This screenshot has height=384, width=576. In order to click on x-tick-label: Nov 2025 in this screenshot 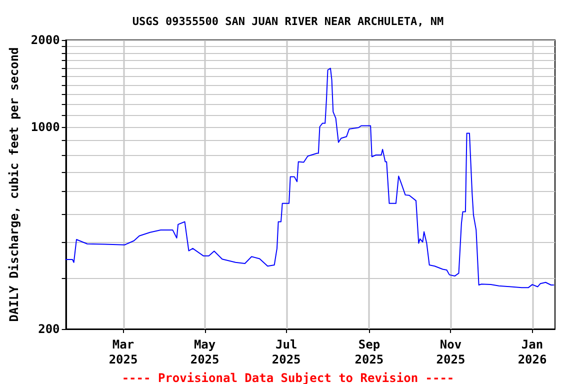, I will do `click(451, 352)`.